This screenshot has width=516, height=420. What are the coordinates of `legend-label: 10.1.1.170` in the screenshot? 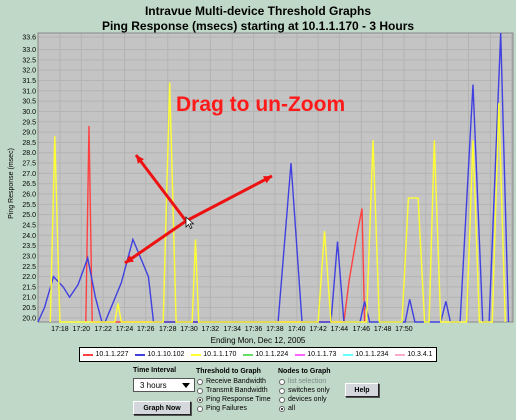 It's located at (220, 354).